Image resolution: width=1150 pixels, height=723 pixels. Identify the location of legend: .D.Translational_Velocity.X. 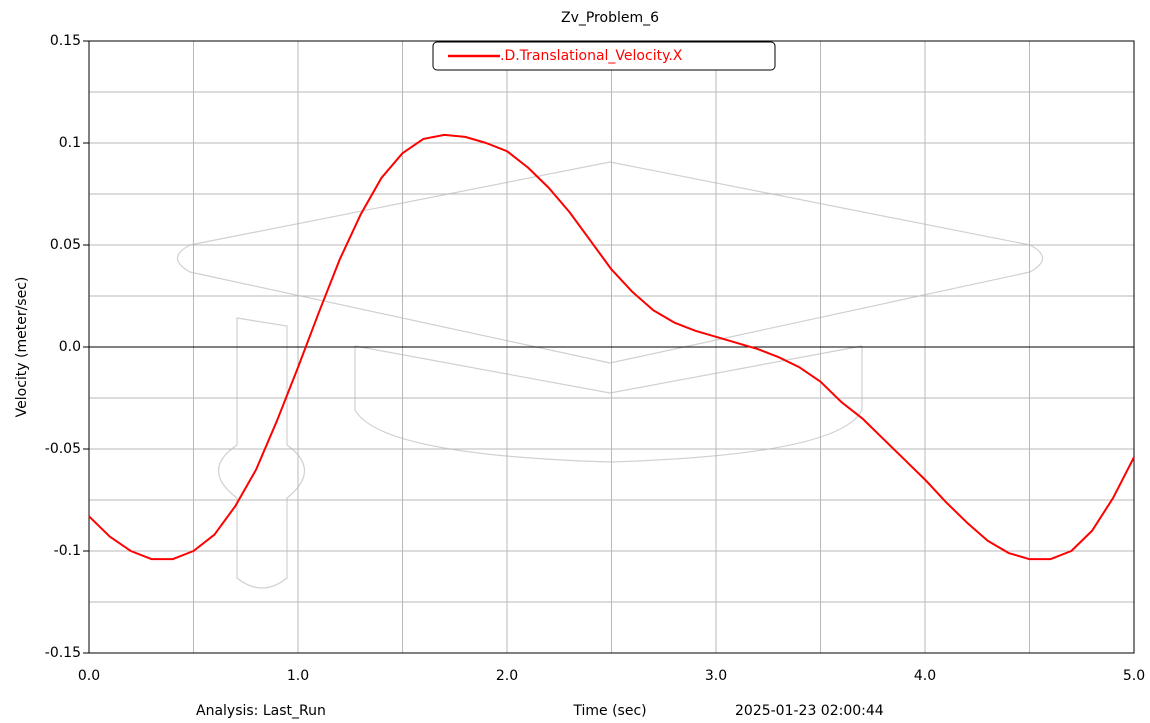
(604, 56).